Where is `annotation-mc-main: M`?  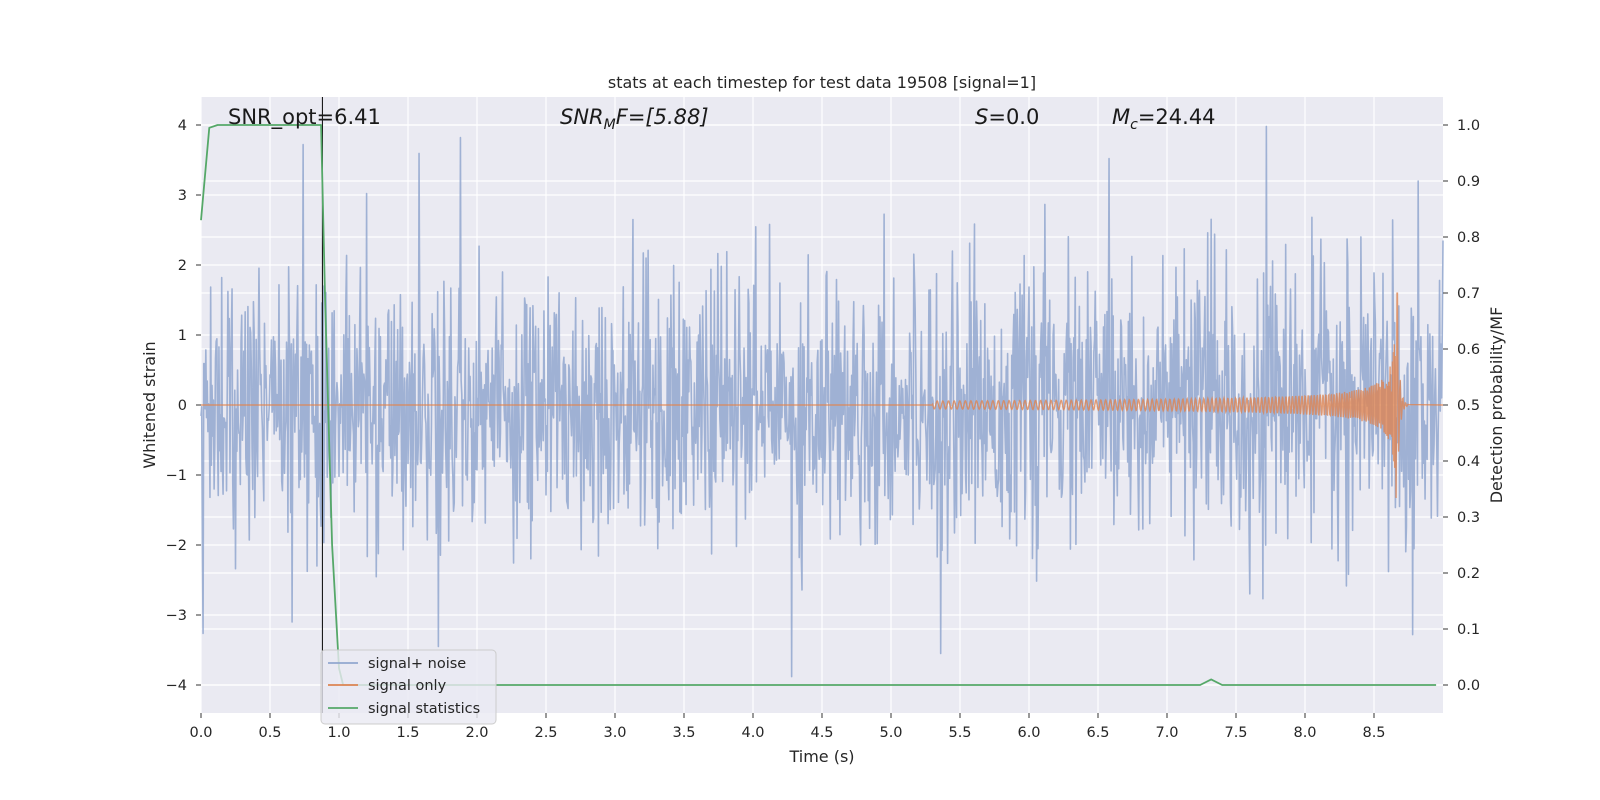
annotation-mc-main: M is located at coordinates (1121, 117).